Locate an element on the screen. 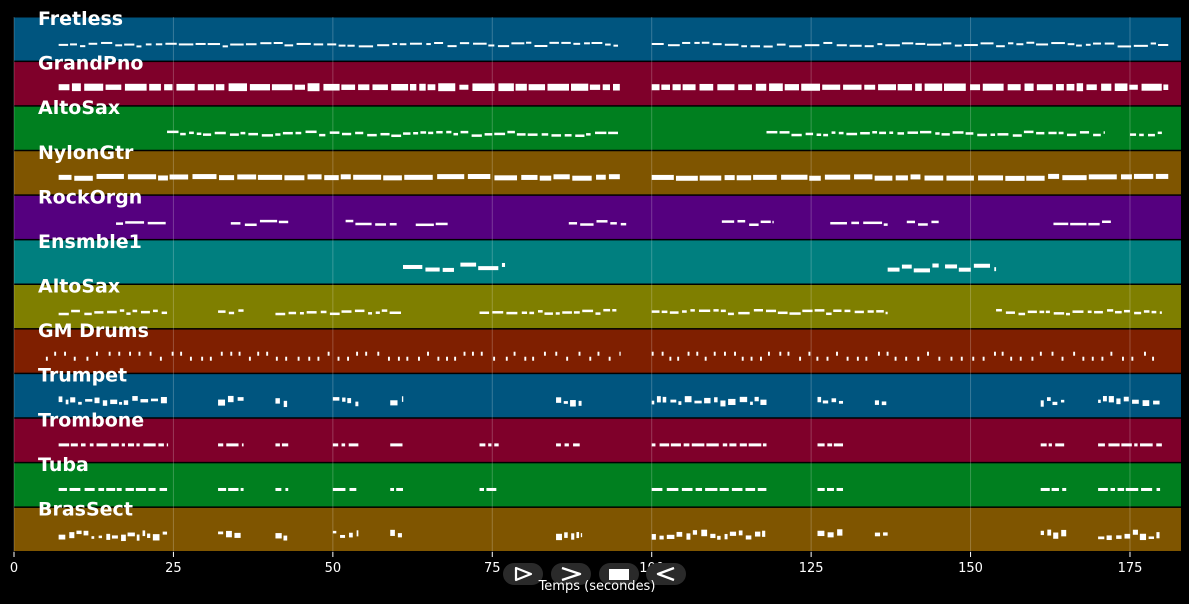 The height and width of the screenshot is (604, 1189). forward-button is located at coordinates (571, 574).